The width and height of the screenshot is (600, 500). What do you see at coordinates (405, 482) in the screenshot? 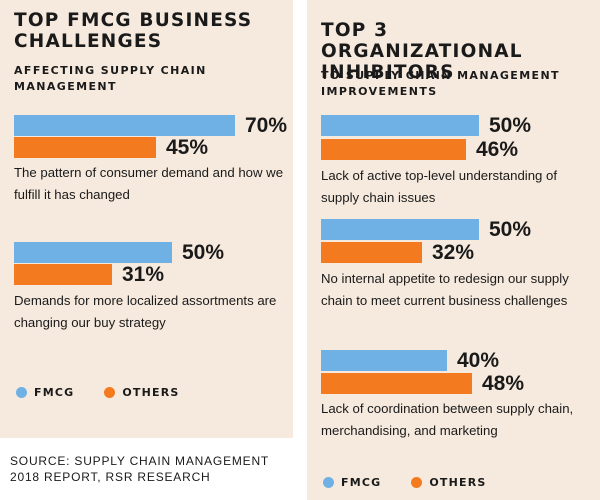
I see `right-legend: FMCG OTHERS` at bounding box center [405, 482].